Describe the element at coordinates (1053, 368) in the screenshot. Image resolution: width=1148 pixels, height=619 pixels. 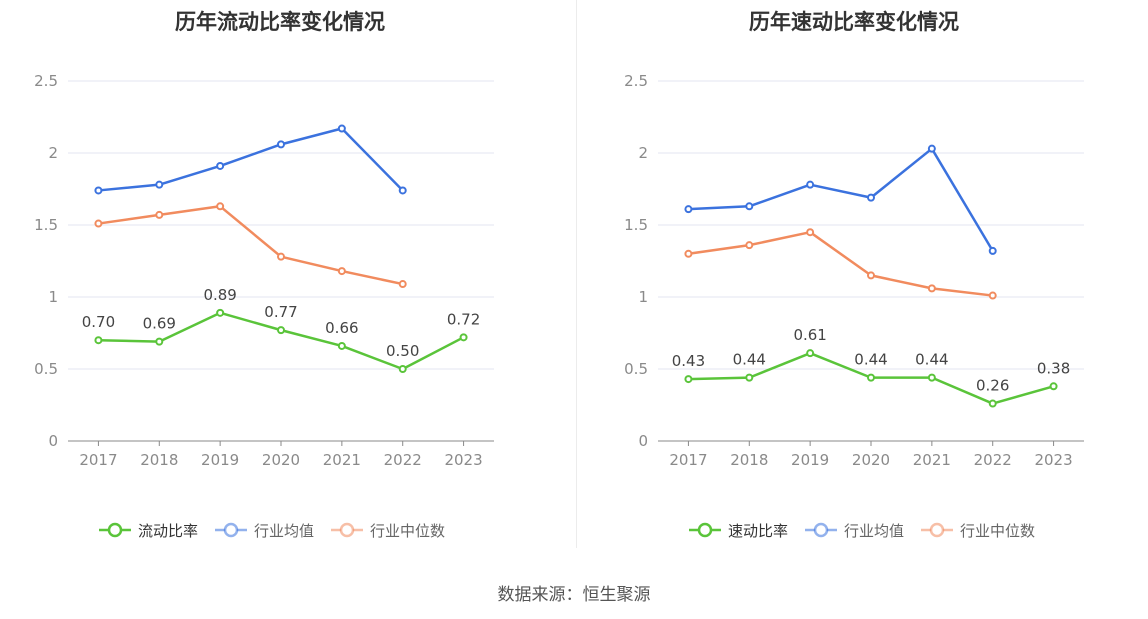
I see `data-label: 0.38` at that location.